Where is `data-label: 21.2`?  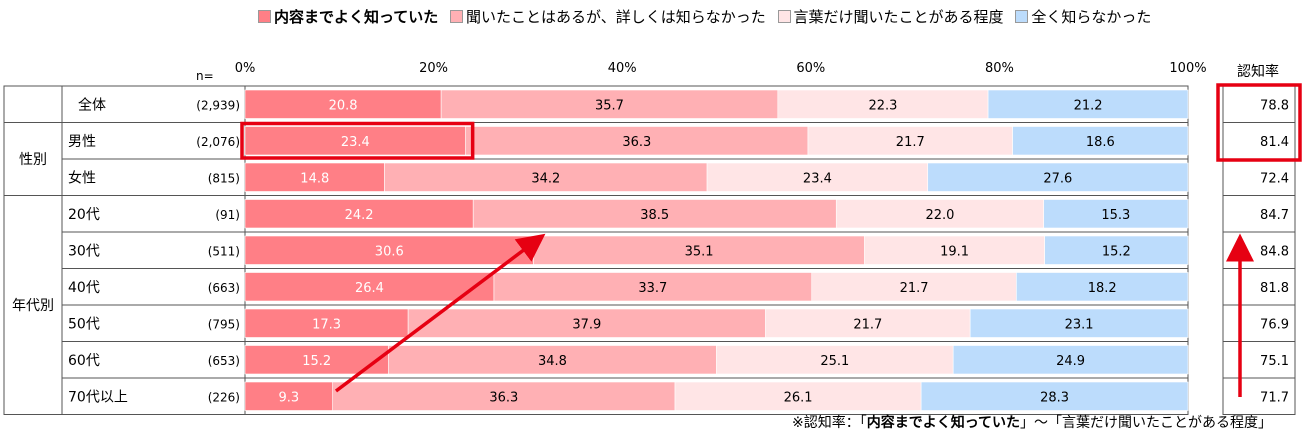
data-label: 21.2 is located at coordinates (1088, 105).